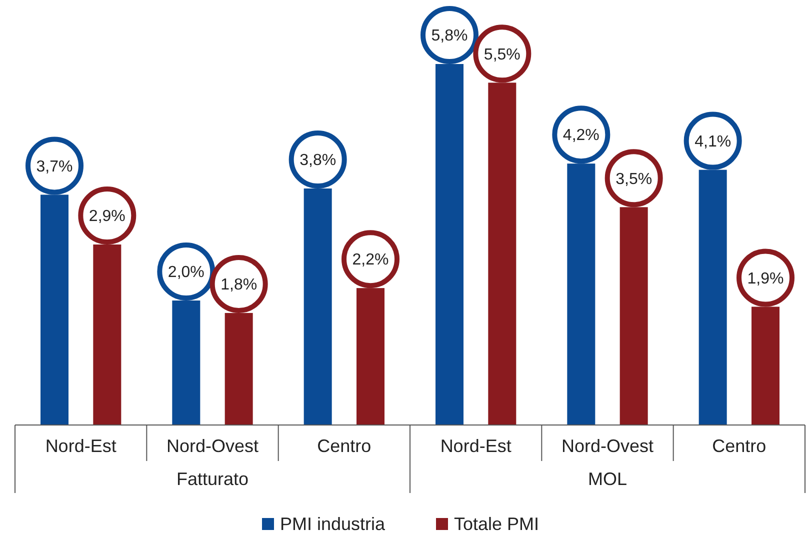 The width and height of the screenshot is (811, 542). What do you see at coordinates (370, 260) in the screenshot?
I see `data-label: 2,2%` at bounding box center [370, 260].